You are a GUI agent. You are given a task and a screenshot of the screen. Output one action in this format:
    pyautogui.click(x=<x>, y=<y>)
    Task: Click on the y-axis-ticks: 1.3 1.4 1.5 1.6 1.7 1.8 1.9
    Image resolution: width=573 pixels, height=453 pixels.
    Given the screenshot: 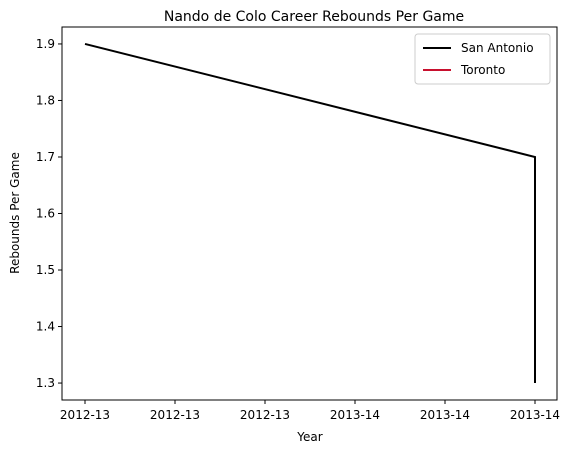 What is the action you would take?
    pyautogui.click(x=49, y=213)
    